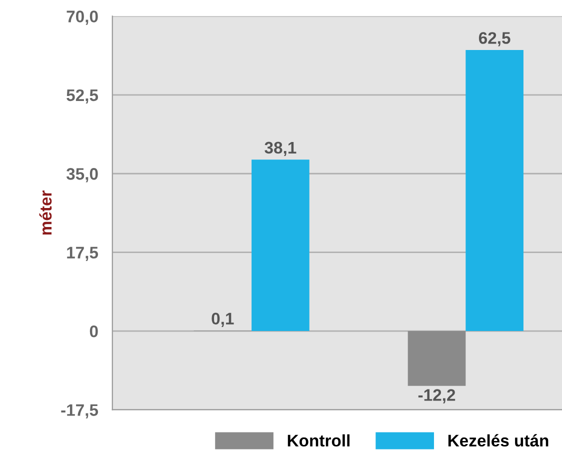 Image resolution: width=562 pixels, height=463 pixels. What do you see at coordinates (319, 440) in the screenshot?
I see `legend-label: Kontroll` at bounding box center [319, 440].